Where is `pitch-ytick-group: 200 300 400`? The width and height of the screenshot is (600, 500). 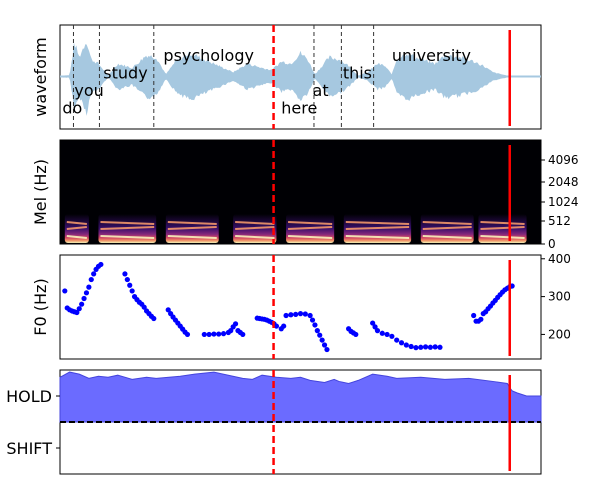
pitch-ytick-group: 200 300 400 is located at coordinates (556, 296).